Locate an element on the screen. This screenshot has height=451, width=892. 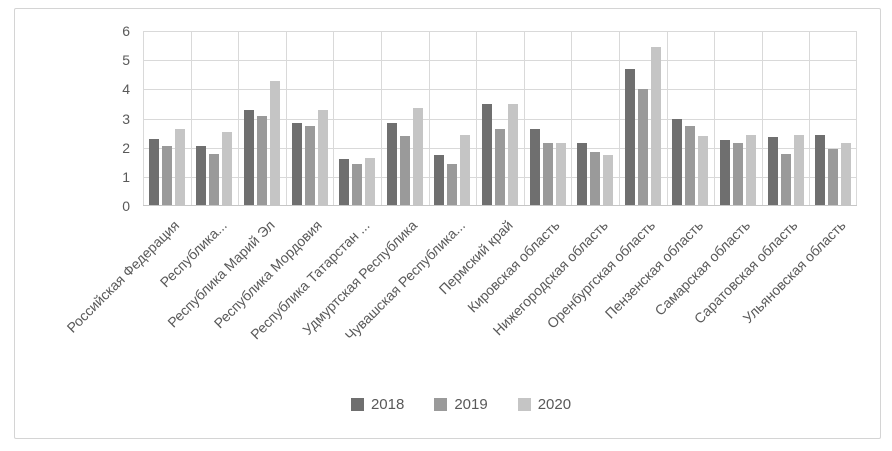
legend-label: 2019 is located at coordinates (471, 404).